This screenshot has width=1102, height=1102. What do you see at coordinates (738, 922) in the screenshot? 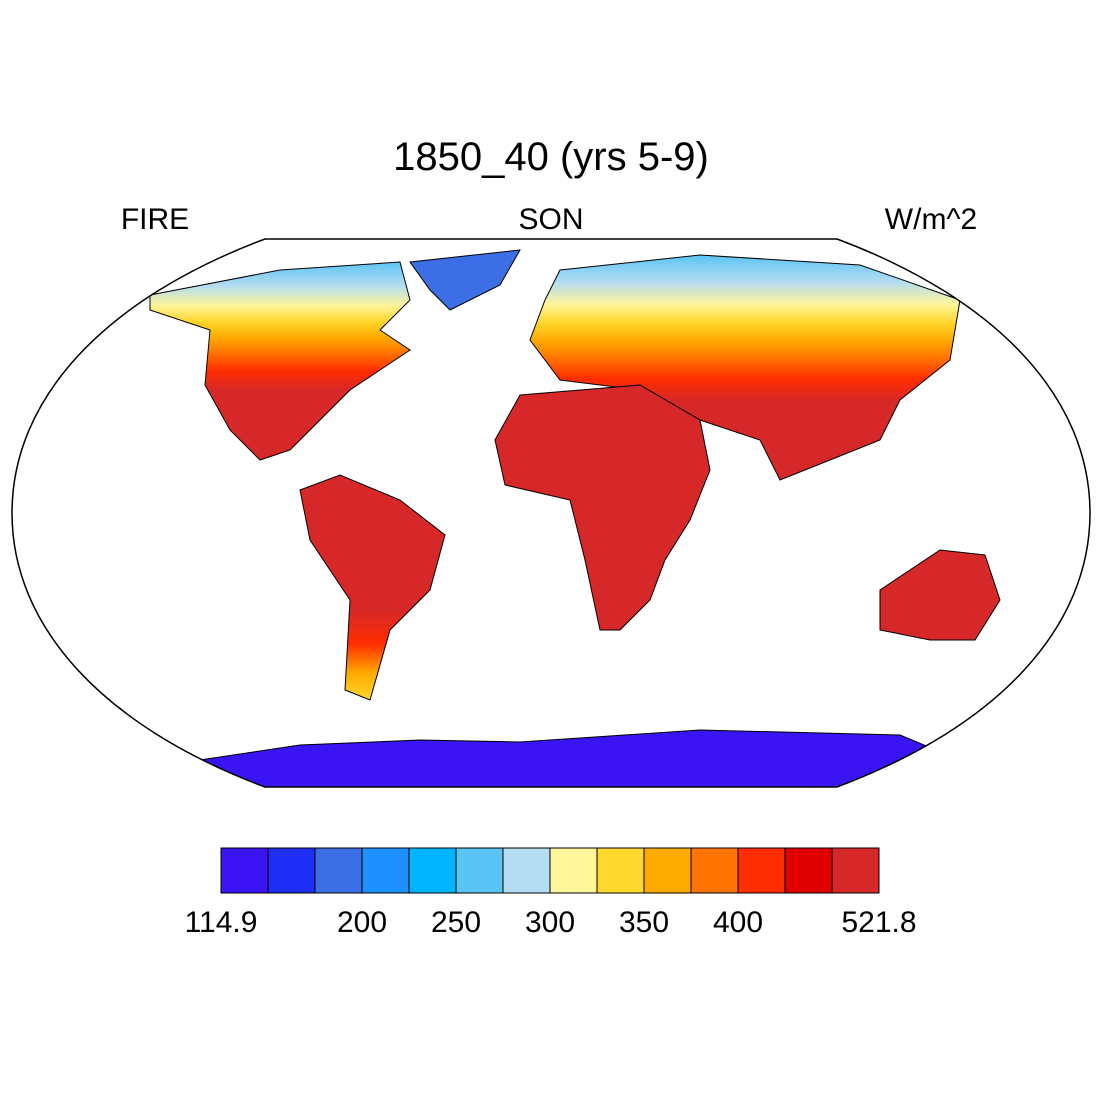
I see `colorbar-label: 400` at bounding box center [738, 922].